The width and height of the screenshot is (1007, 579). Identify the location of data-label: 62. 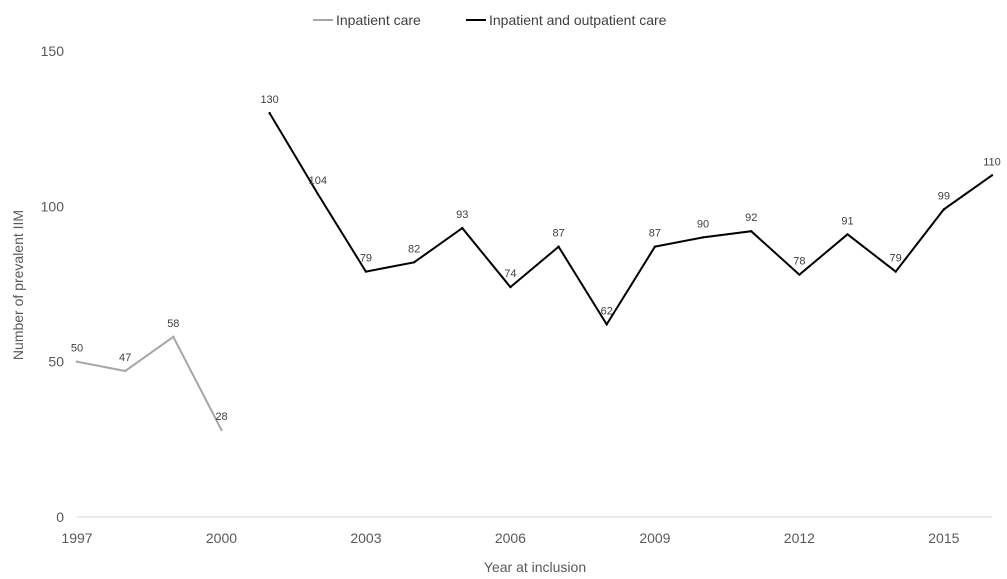
(607, 311).